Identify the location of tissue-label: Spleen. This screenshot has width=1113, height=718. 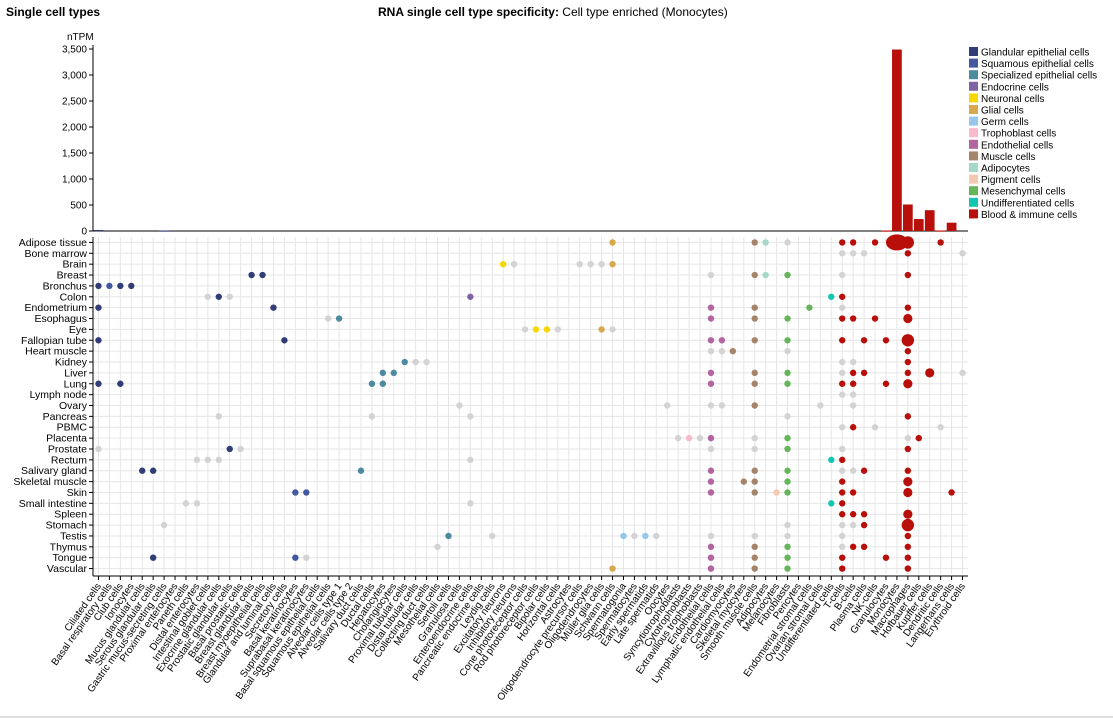
(70, 515).